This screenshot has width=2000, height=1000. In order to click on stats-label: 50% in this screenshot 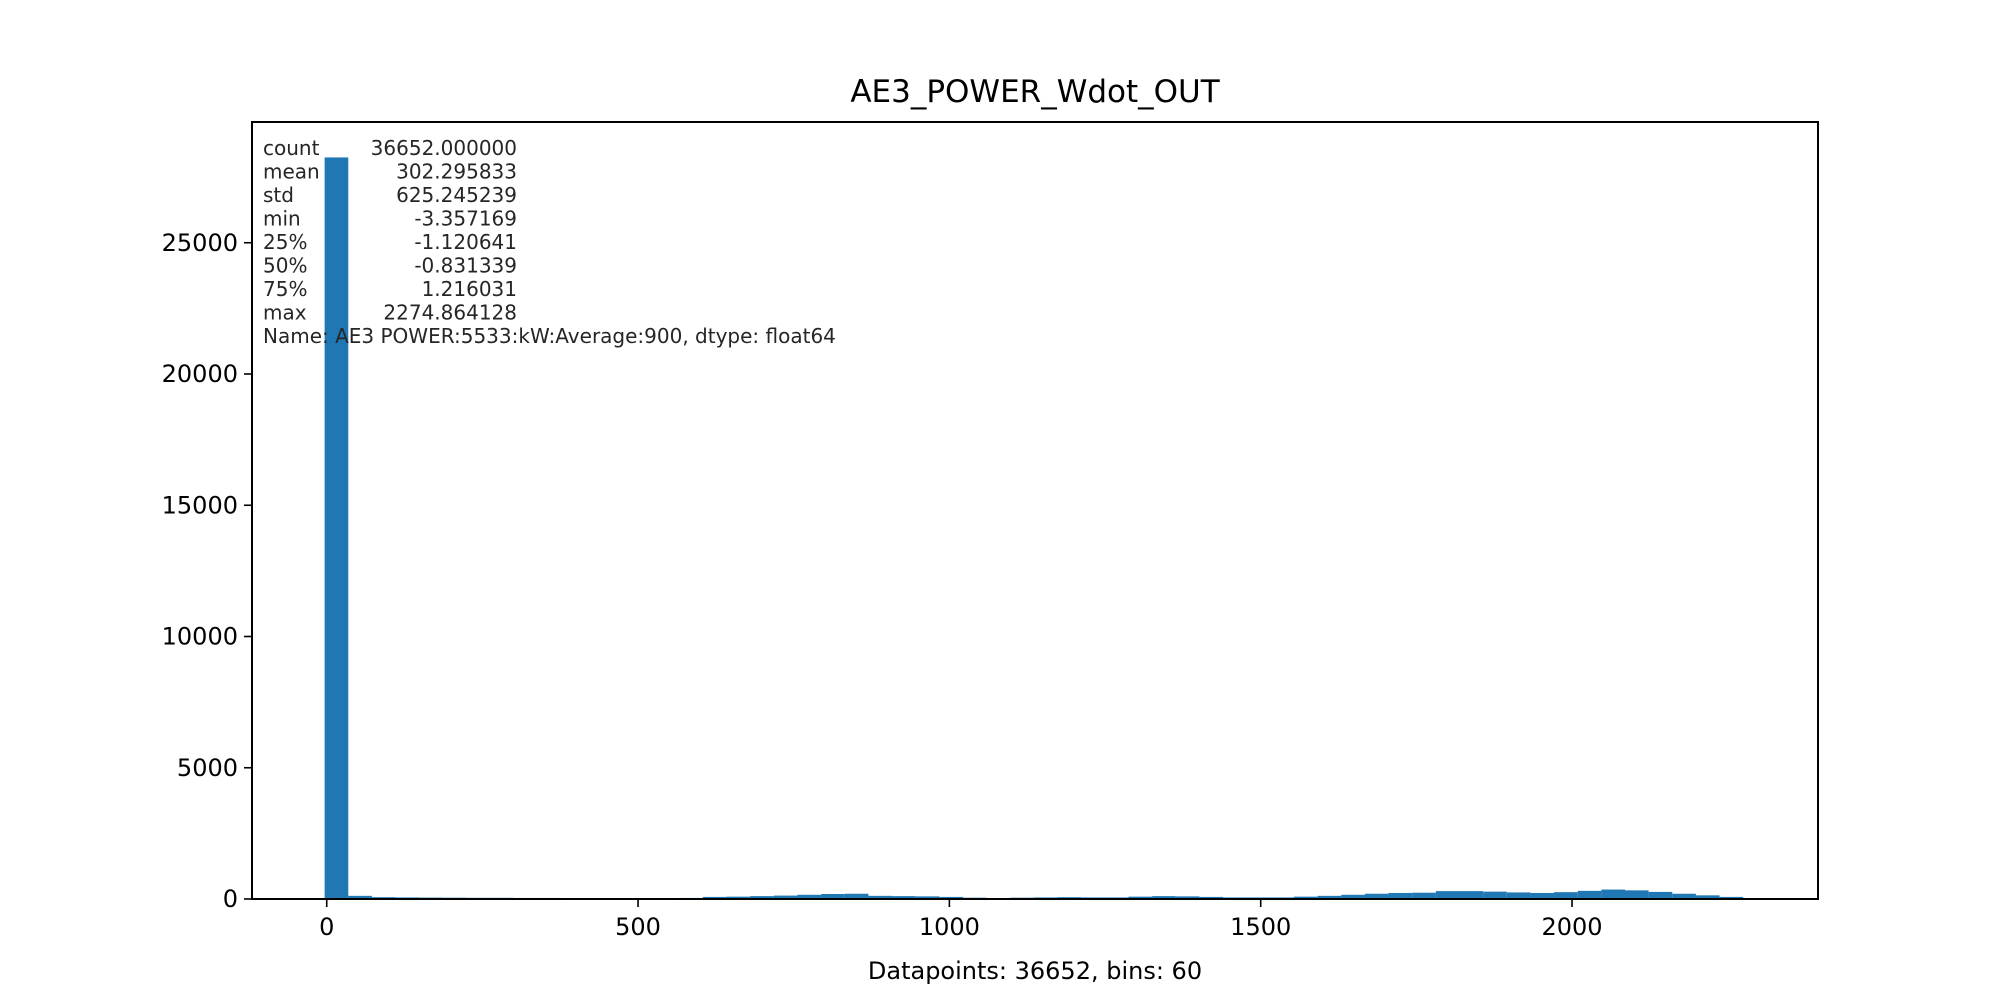, I will do `click(285, 266)`.